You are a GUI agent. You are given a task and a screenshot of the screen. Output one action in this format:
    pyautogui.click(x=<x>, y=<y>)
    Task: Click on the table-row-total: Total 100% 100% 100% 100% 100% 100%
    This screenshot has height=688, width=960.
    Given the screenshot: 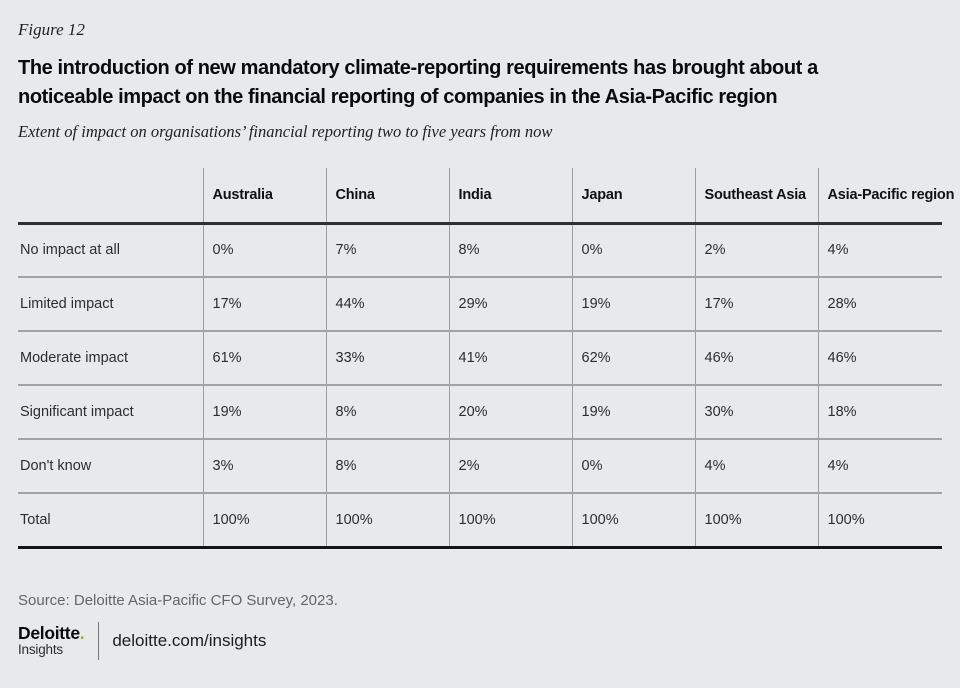 What is the action you would take?
    pyautogui.click(x=480, y=521)
    